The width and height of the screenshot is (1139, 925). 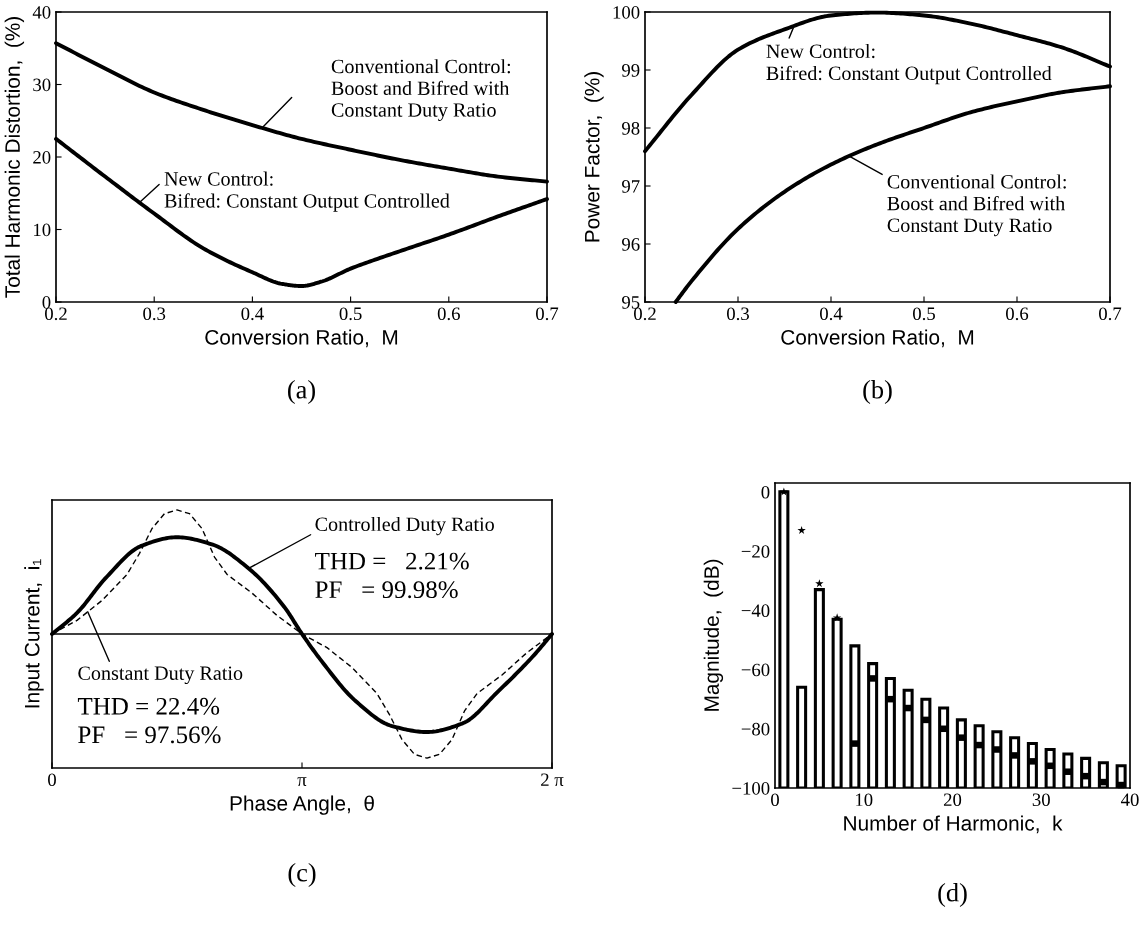 What do you see at coordinates (160, 675) in the screenshot?
I see `text: Constant Duty Ratio` at bounding box center [160, 675].